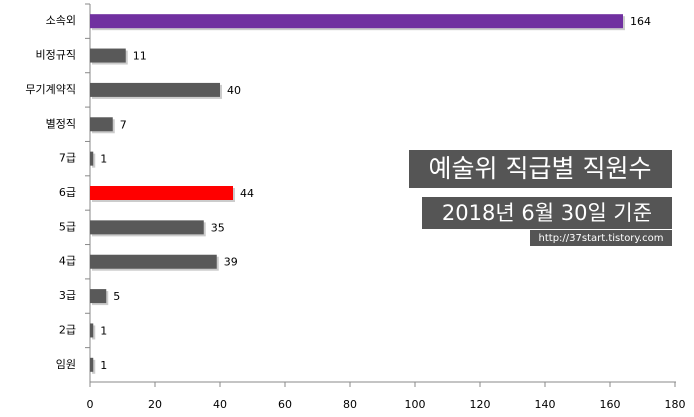 The width and height of the screenshot is (694, 417). I want to click on subtitle-box, so click(547, 213).